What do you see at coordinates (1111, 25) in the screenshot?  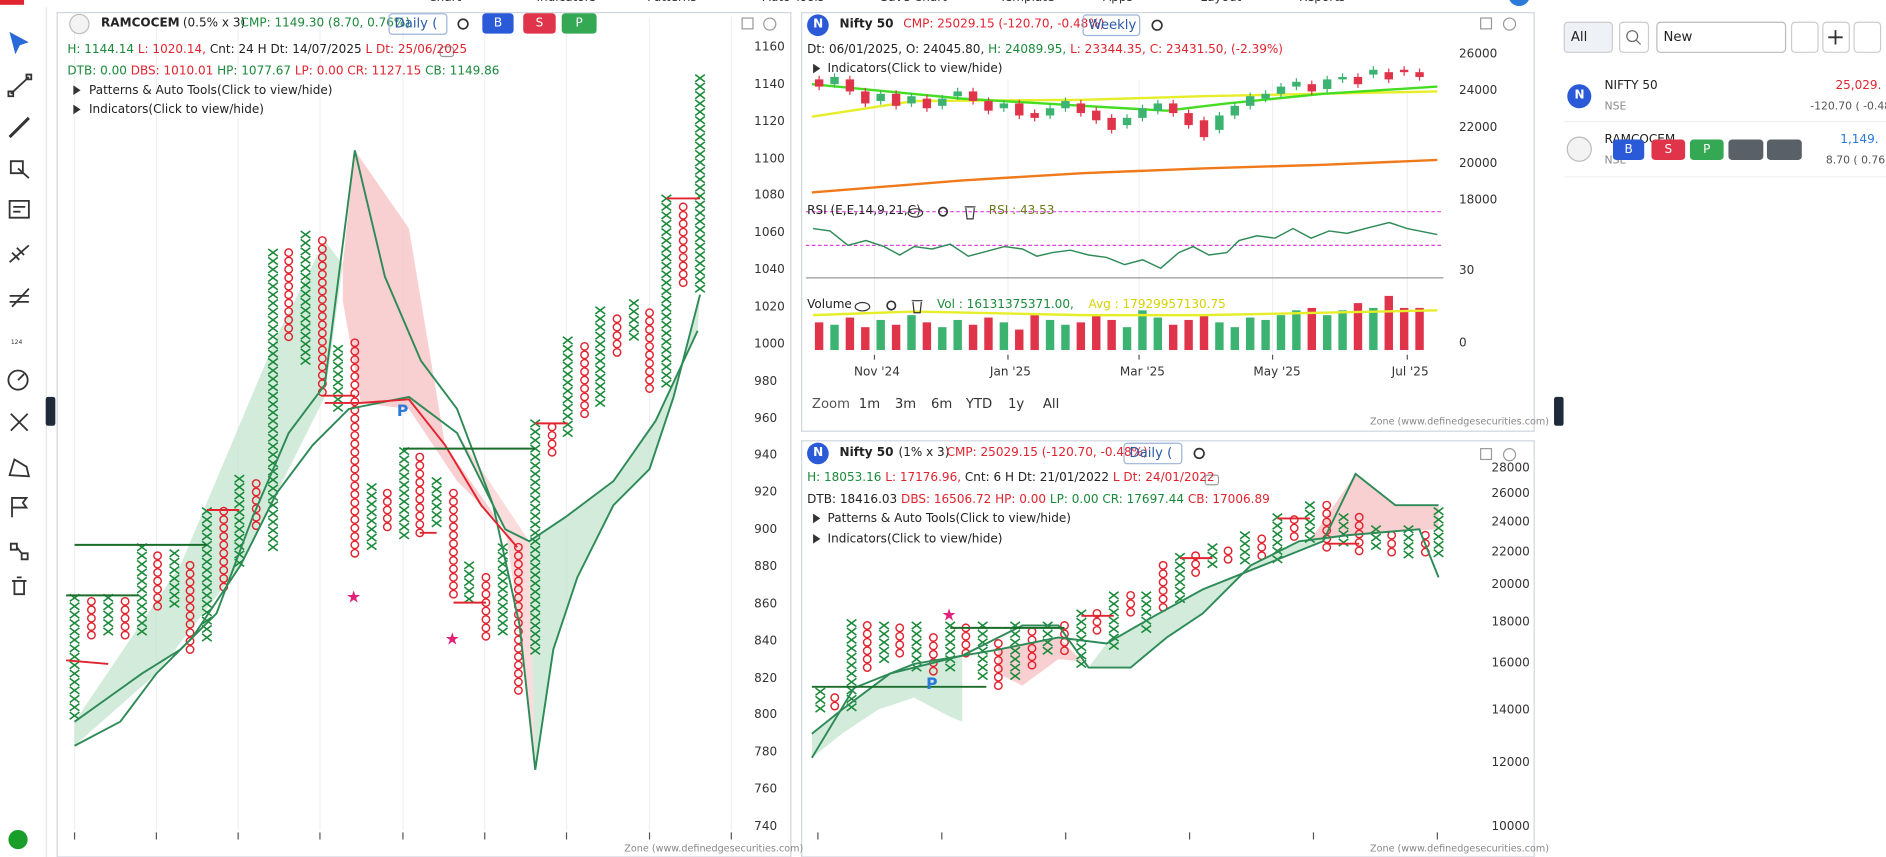 I see `timeframe-select: Weekly` at bounding box center [1111, 25].